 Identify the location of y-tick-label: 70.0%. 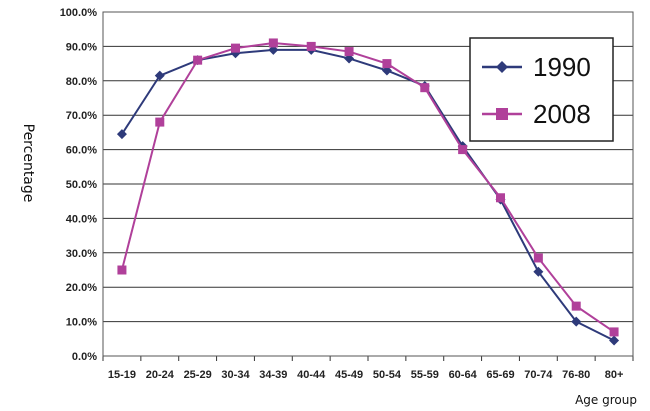
(81, 116).